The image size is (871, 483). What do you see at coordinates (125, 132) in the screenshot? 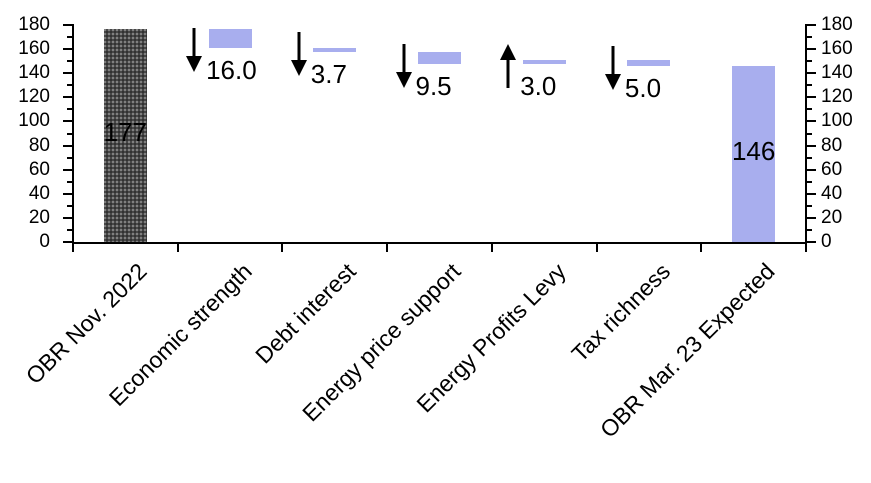
I see `bar-value-label: 177` at bounding box center [125, 132].